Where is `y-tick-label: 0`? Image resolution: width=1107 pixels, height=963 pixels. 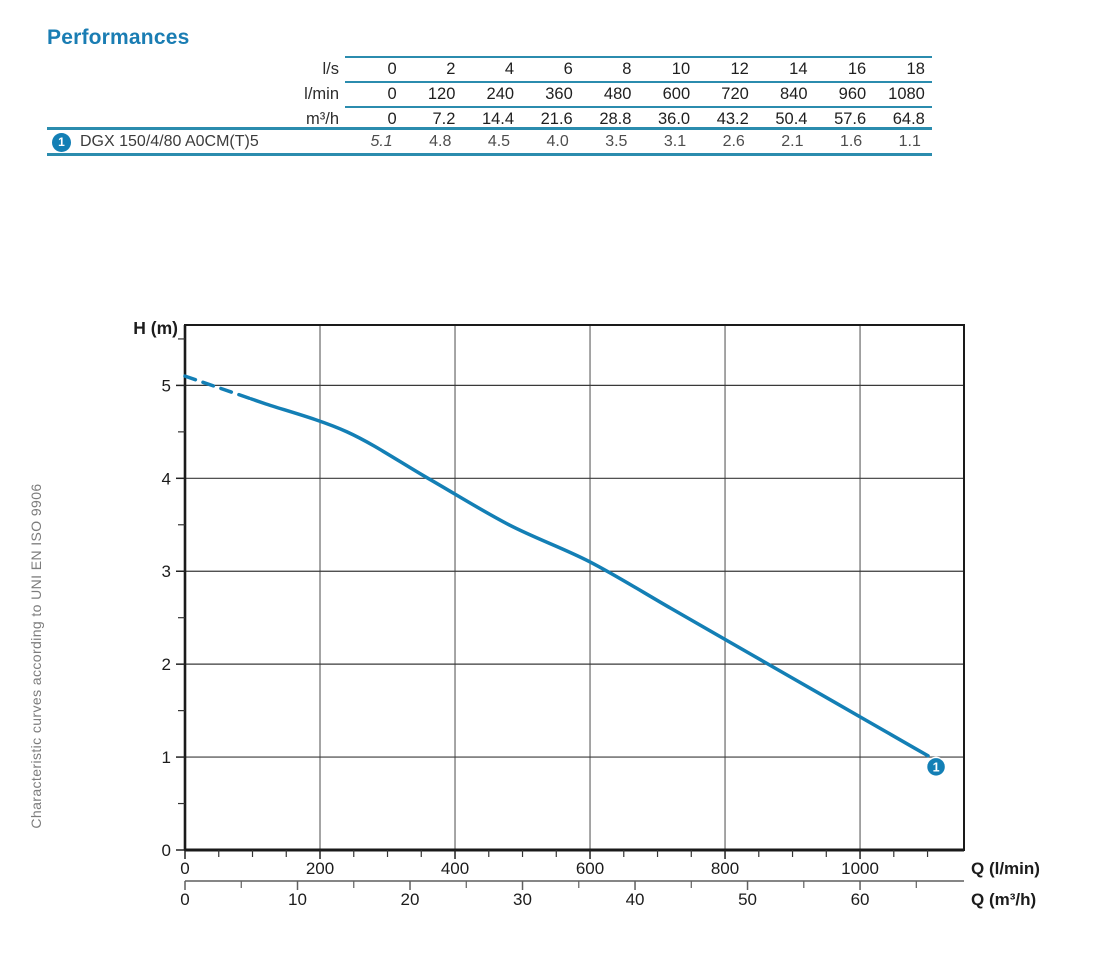 y-tick-label: 0 is located at coordinates (166, 850).